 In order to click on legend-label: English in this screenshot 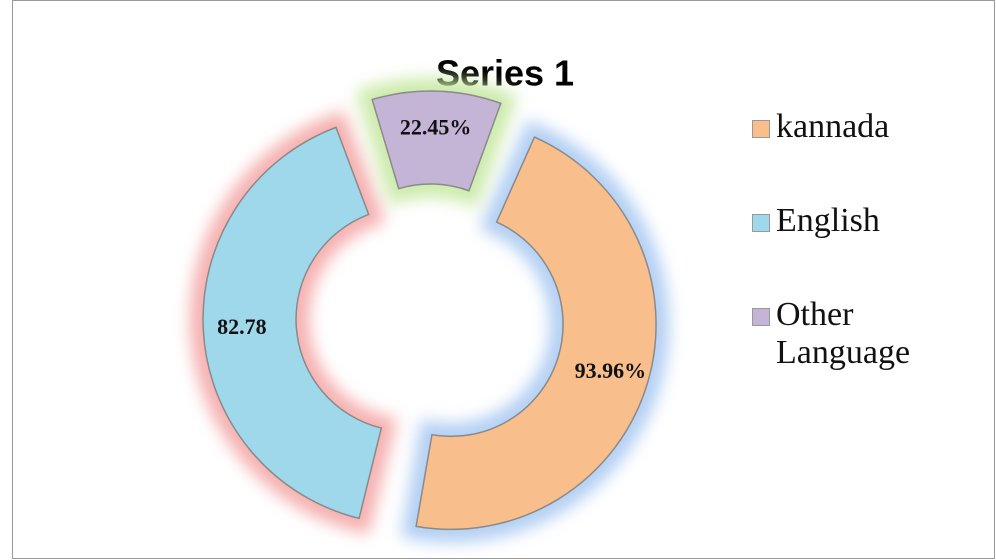, I will do `click(828, 220)`.